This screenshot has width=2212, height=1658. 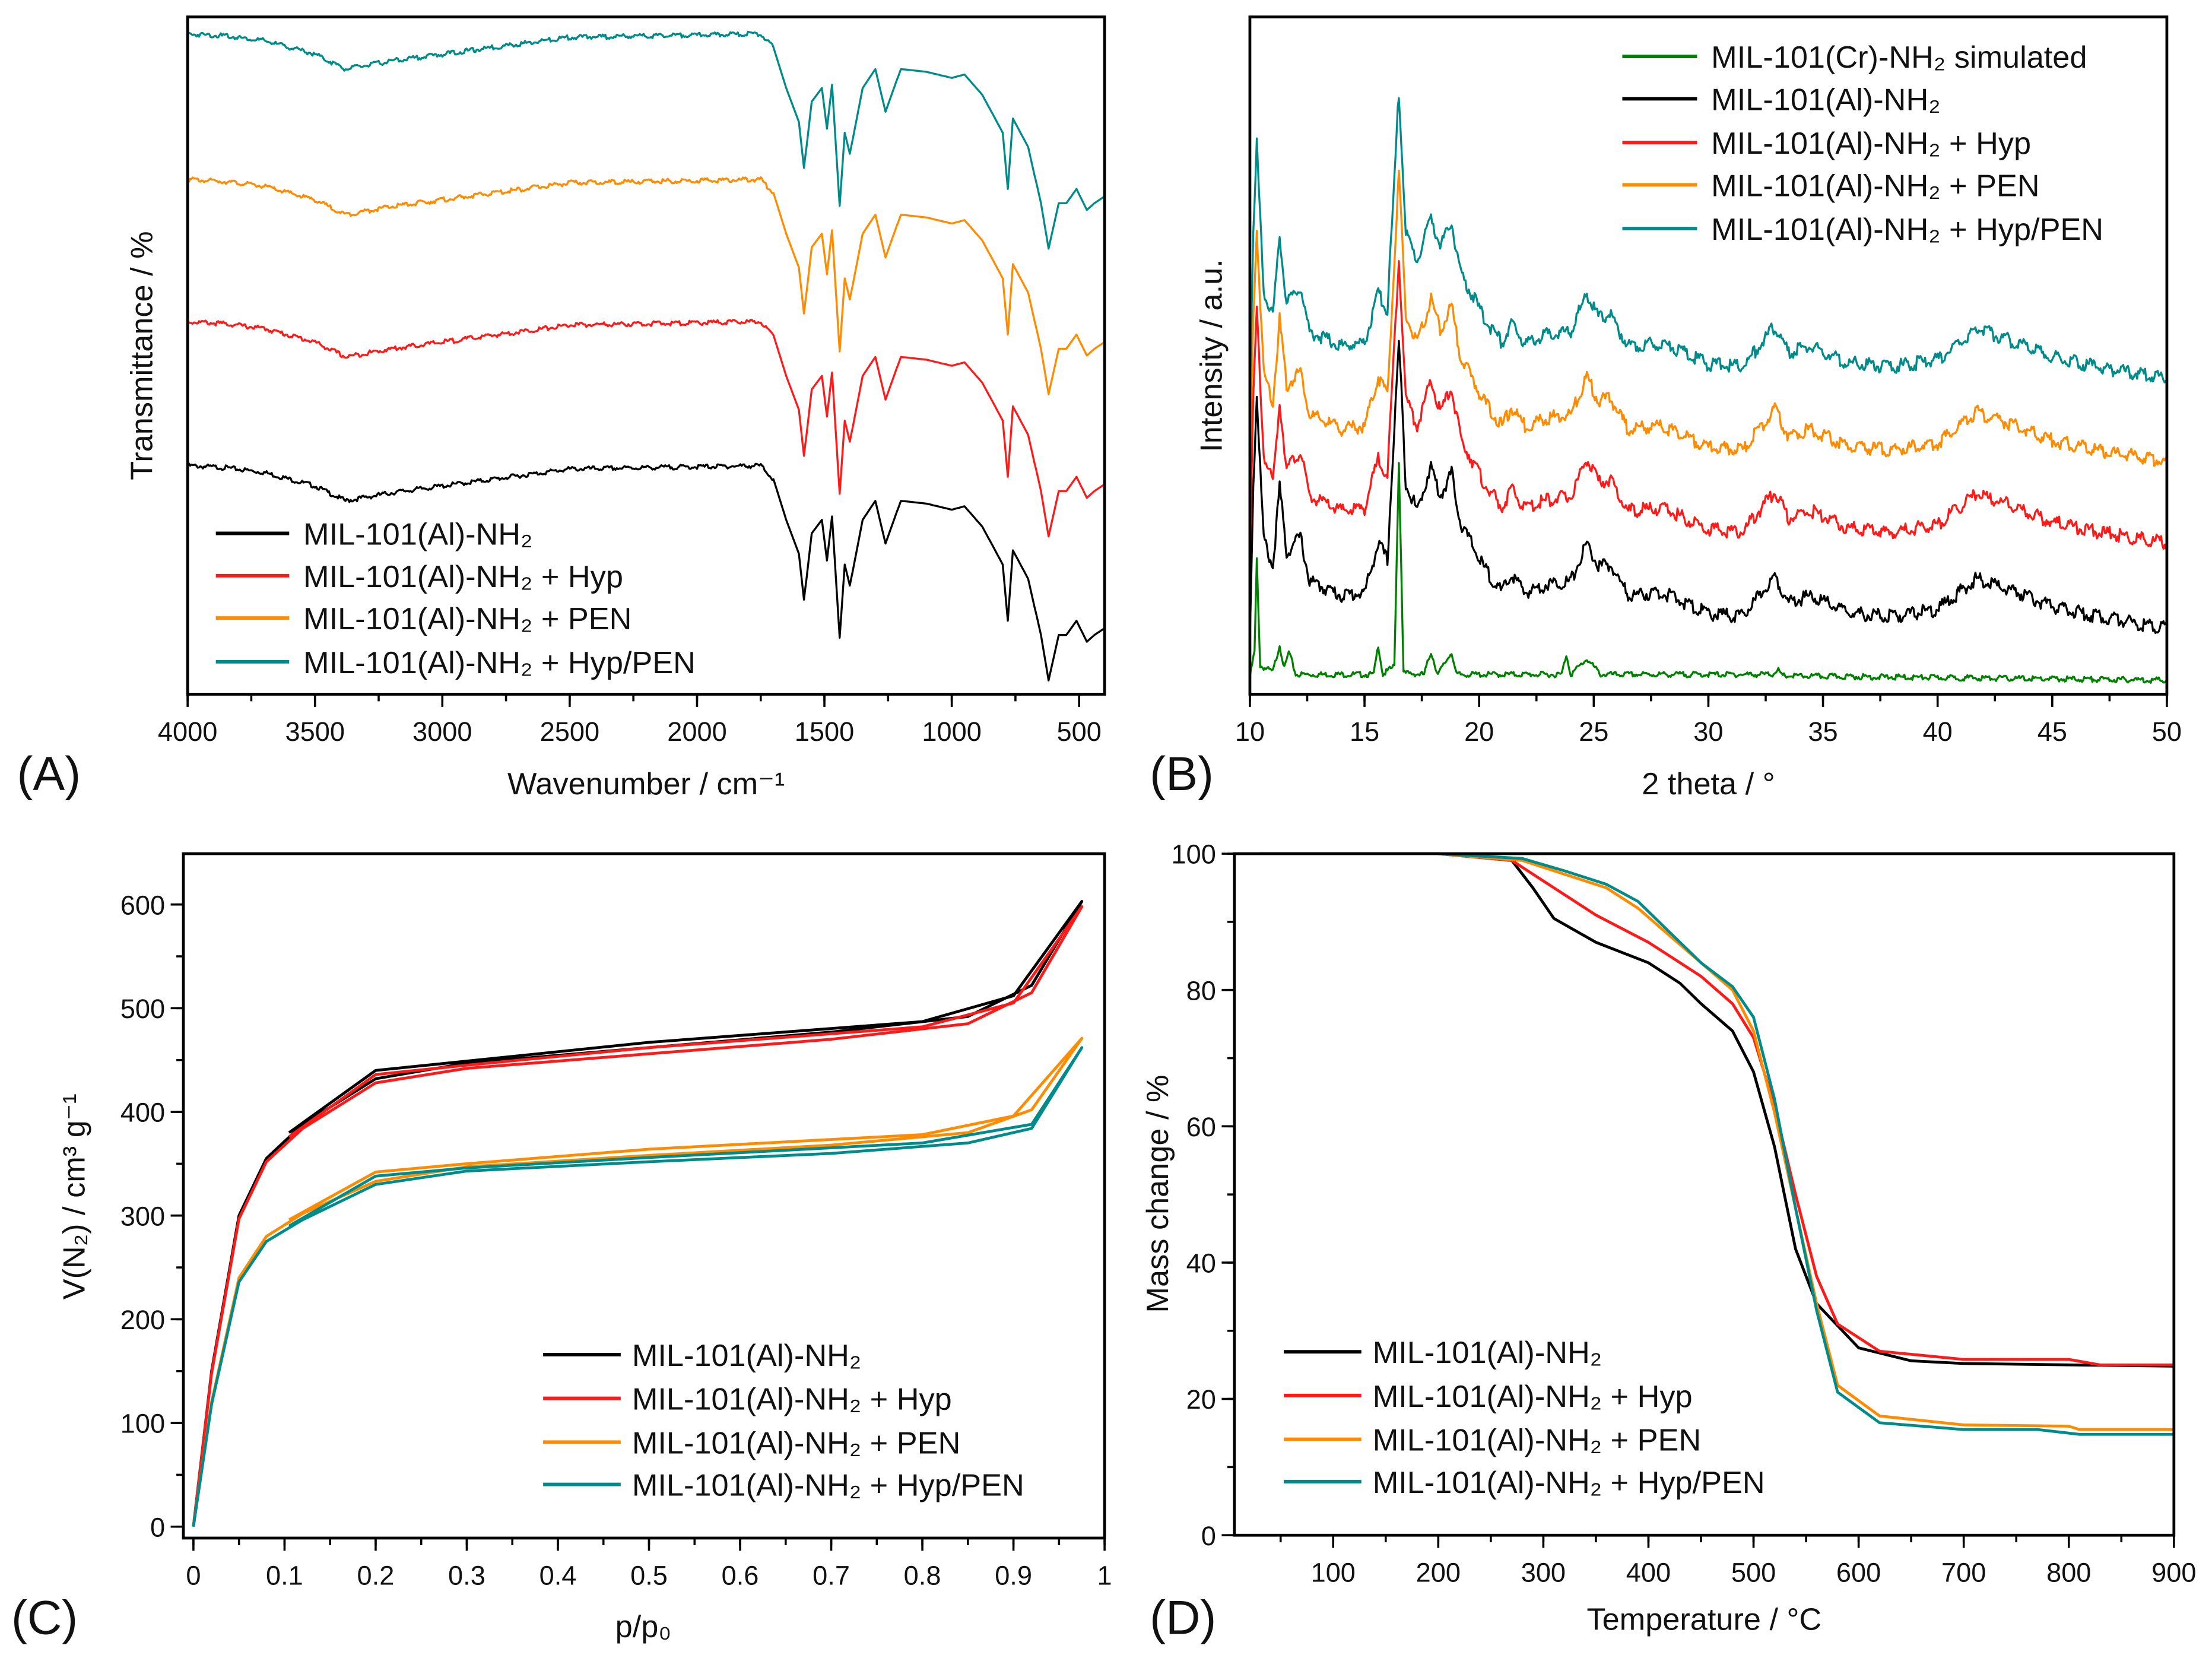 I want to click on x-tick-label: 1500, so click(x=824, y=732).